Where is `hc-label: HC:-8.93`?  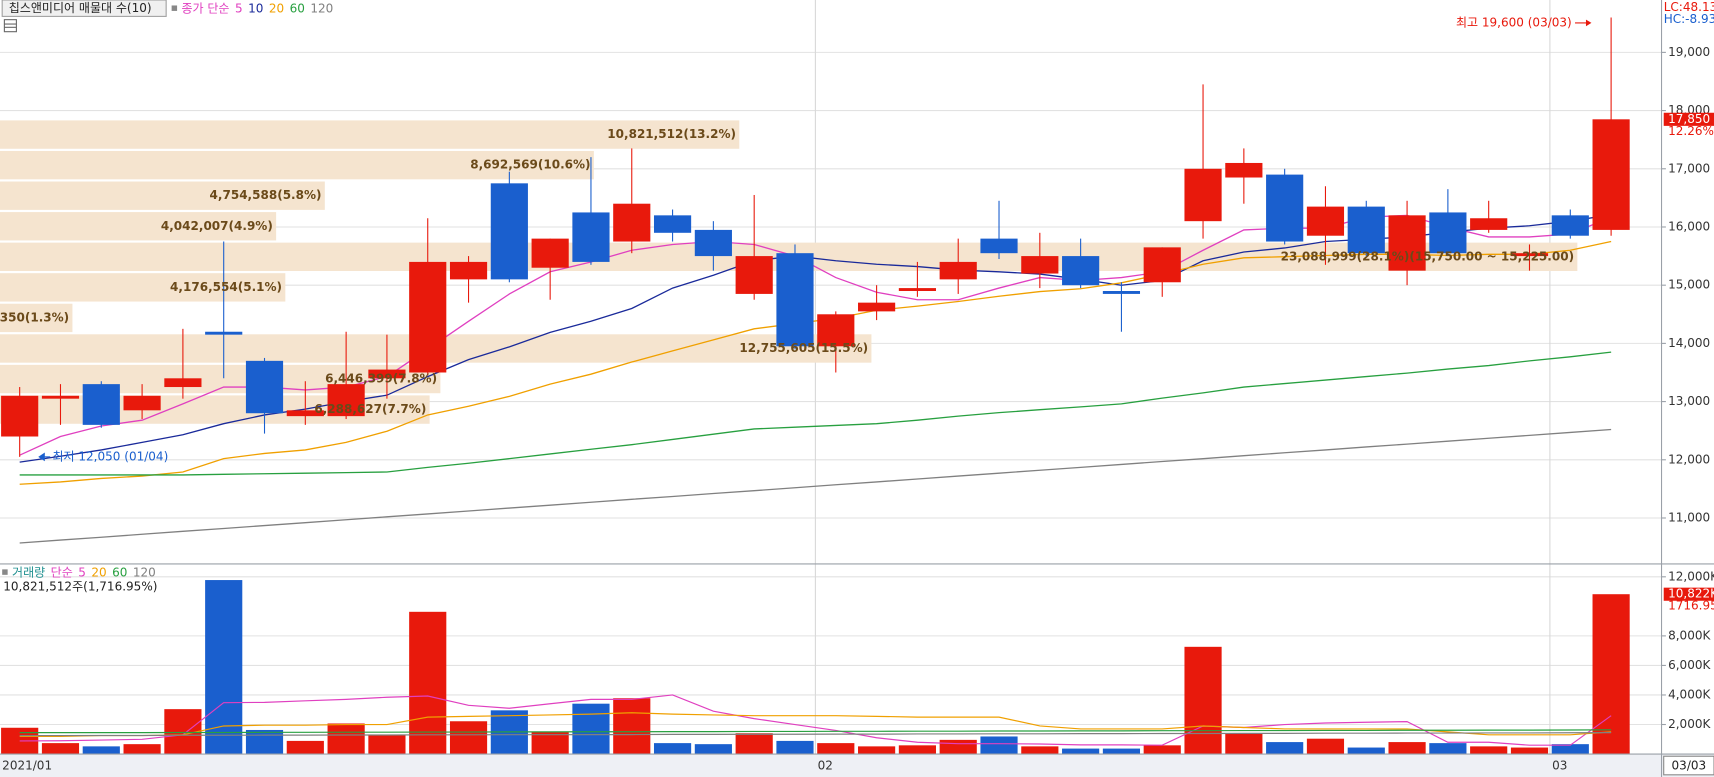 hc-label: HC:-8.93 is located at coordinates (1689, 19).